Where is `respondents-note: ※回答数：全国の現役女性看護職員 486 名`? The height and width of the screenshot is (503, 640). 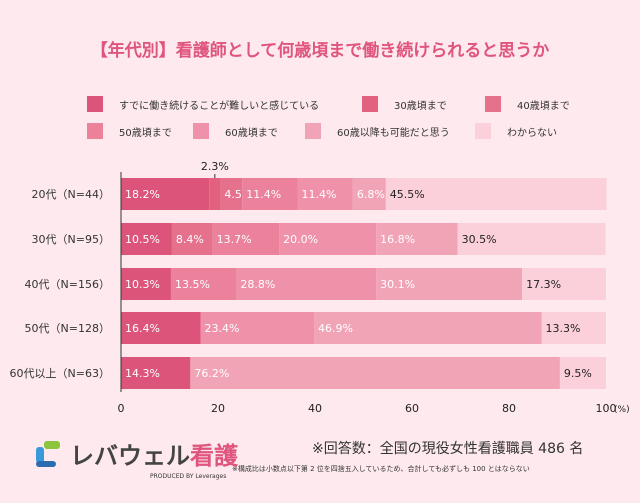 respondents-note: ※回答数：全国の現役女性看護職員 486 名 is located at coordinates (448, 449).